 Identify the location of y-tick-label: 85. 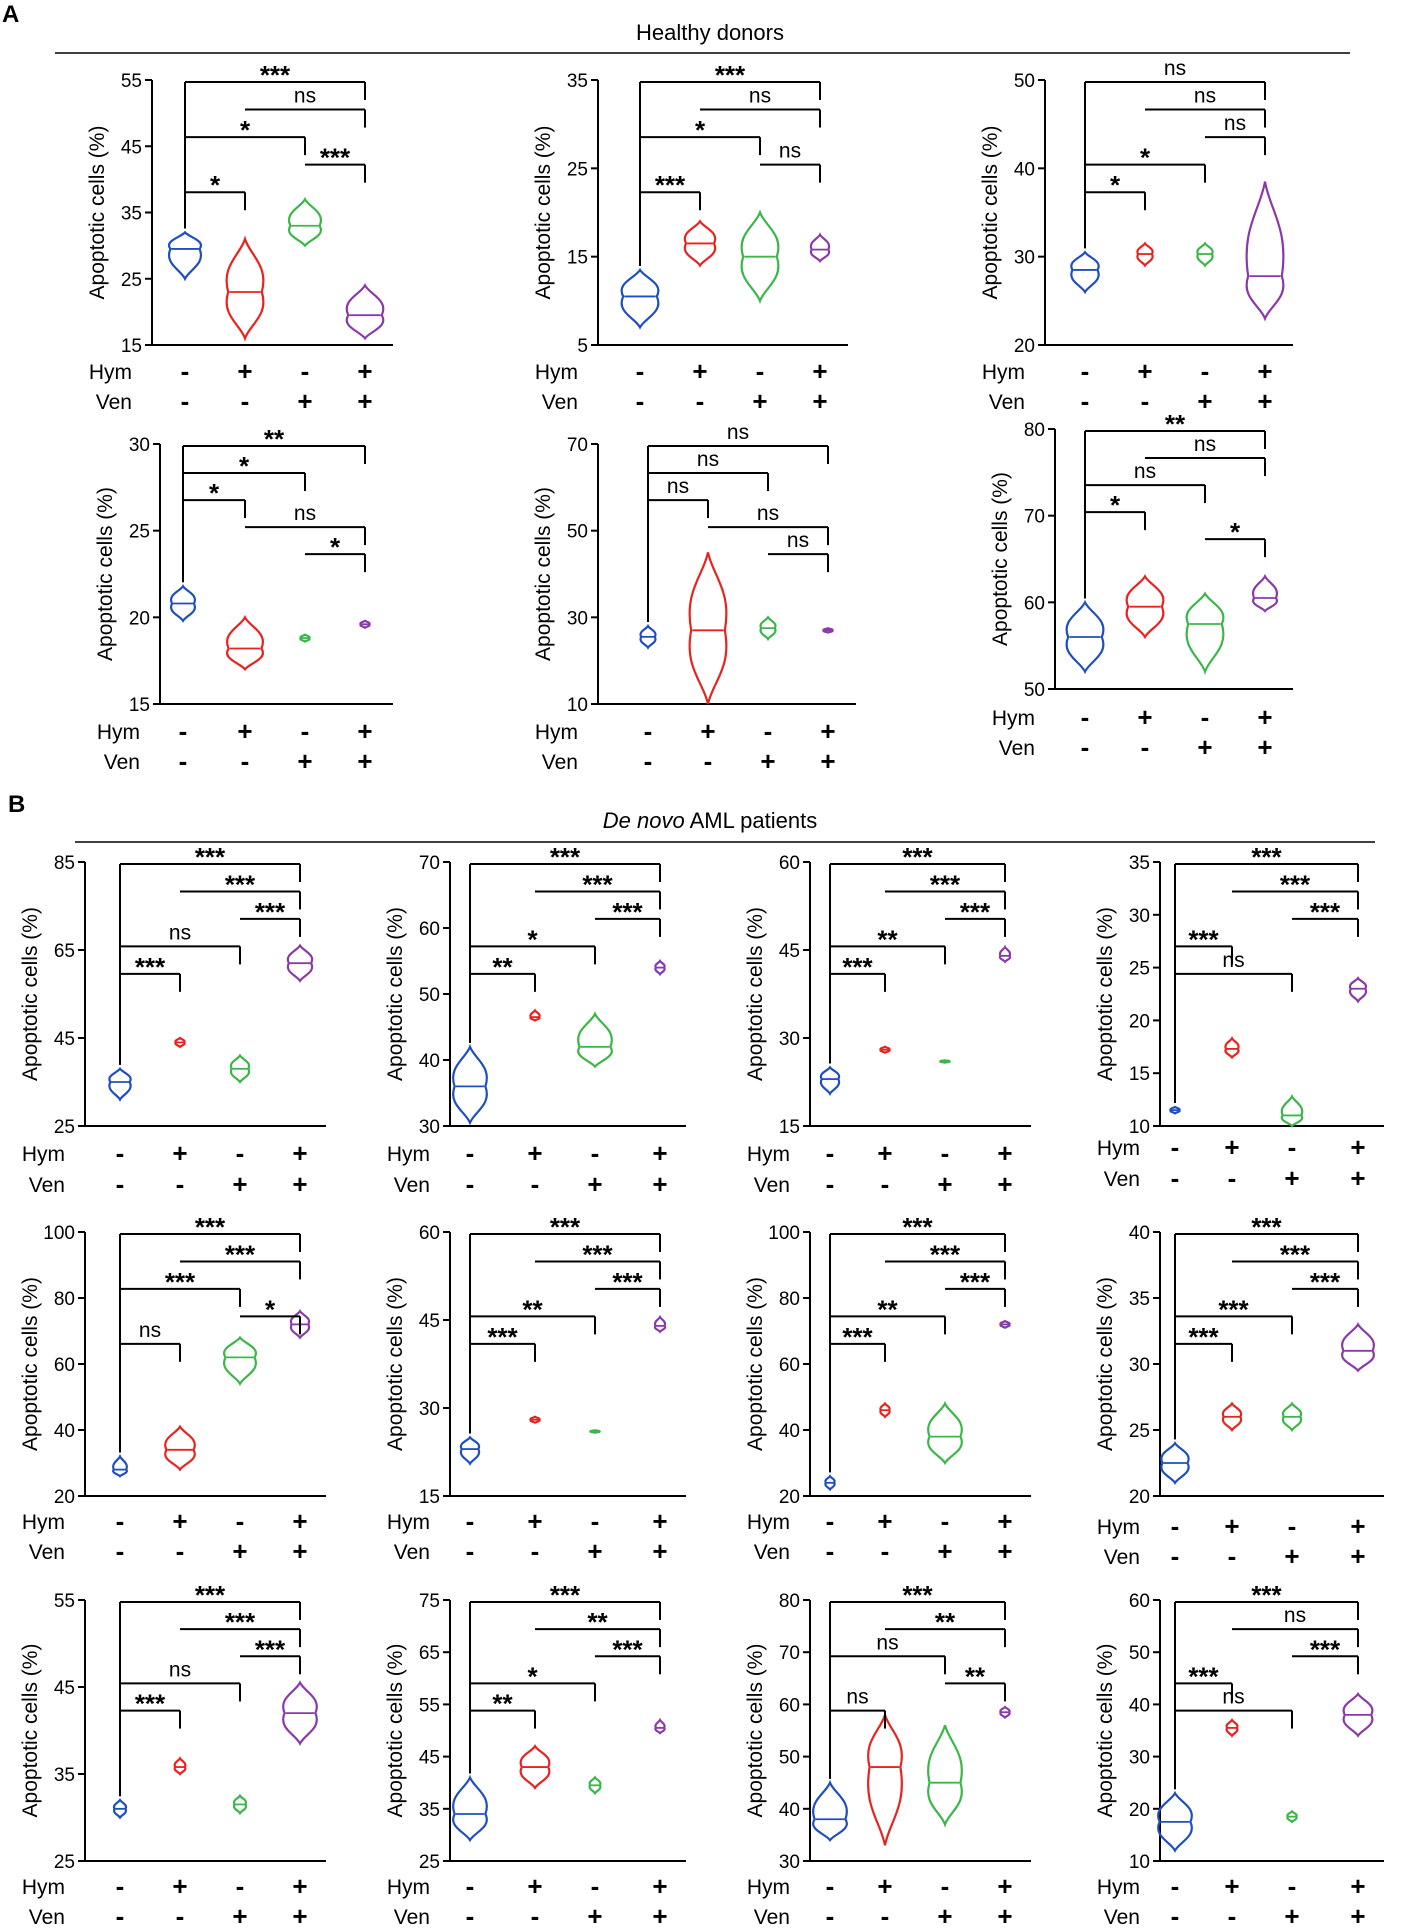
(64, 863).